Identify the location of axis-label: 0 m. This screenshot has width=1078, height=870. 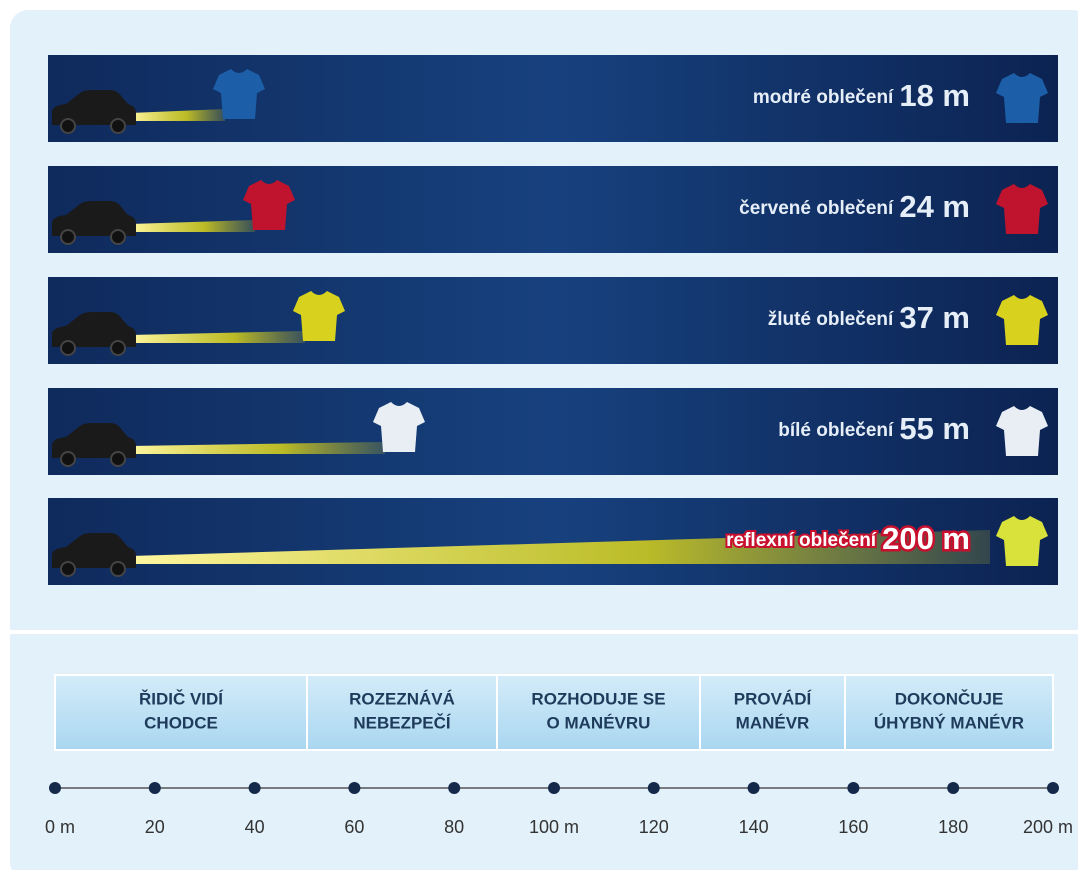
(60, 827).